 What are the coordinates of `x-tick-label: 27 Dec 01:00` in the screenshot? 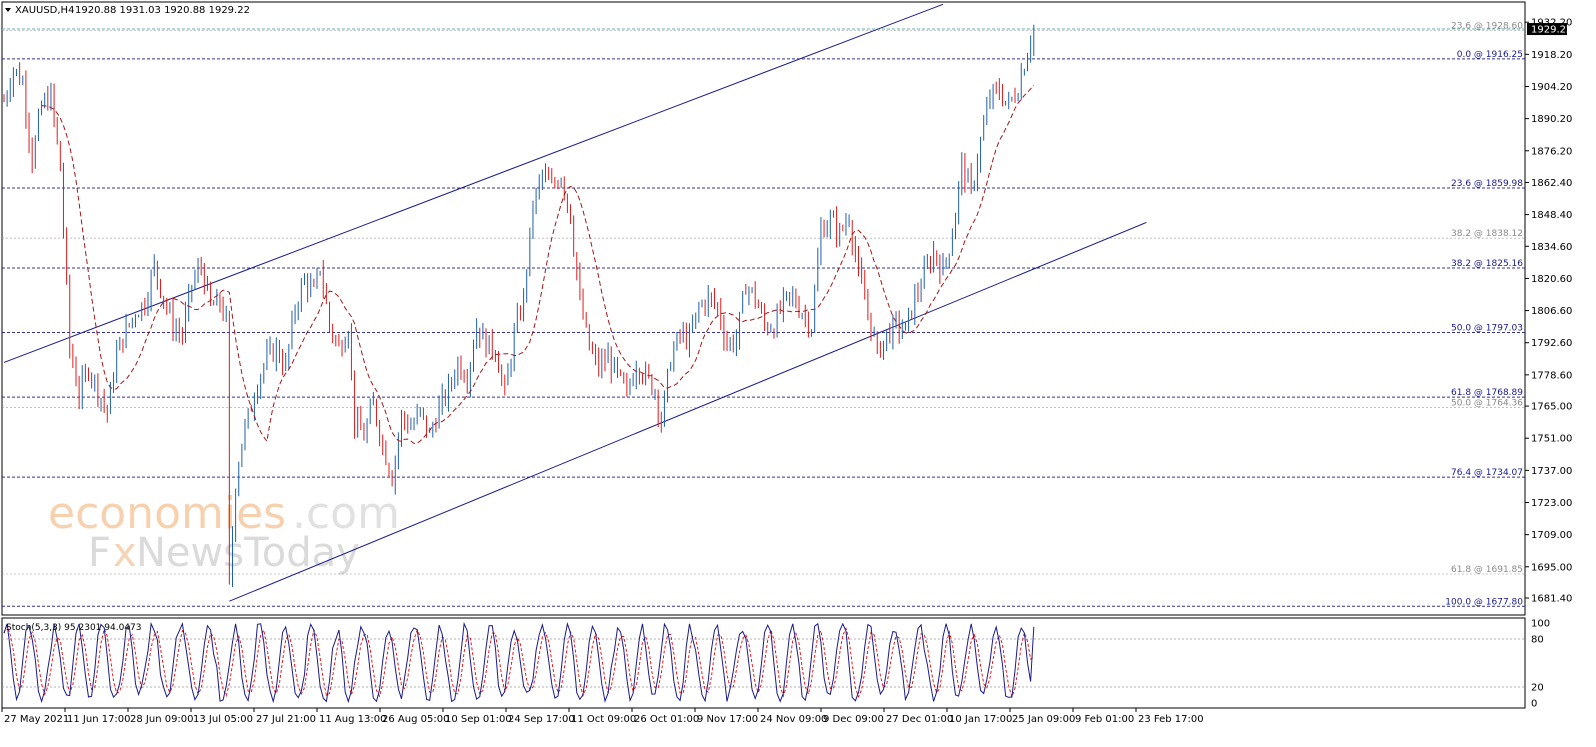 It's located at (919, 719).